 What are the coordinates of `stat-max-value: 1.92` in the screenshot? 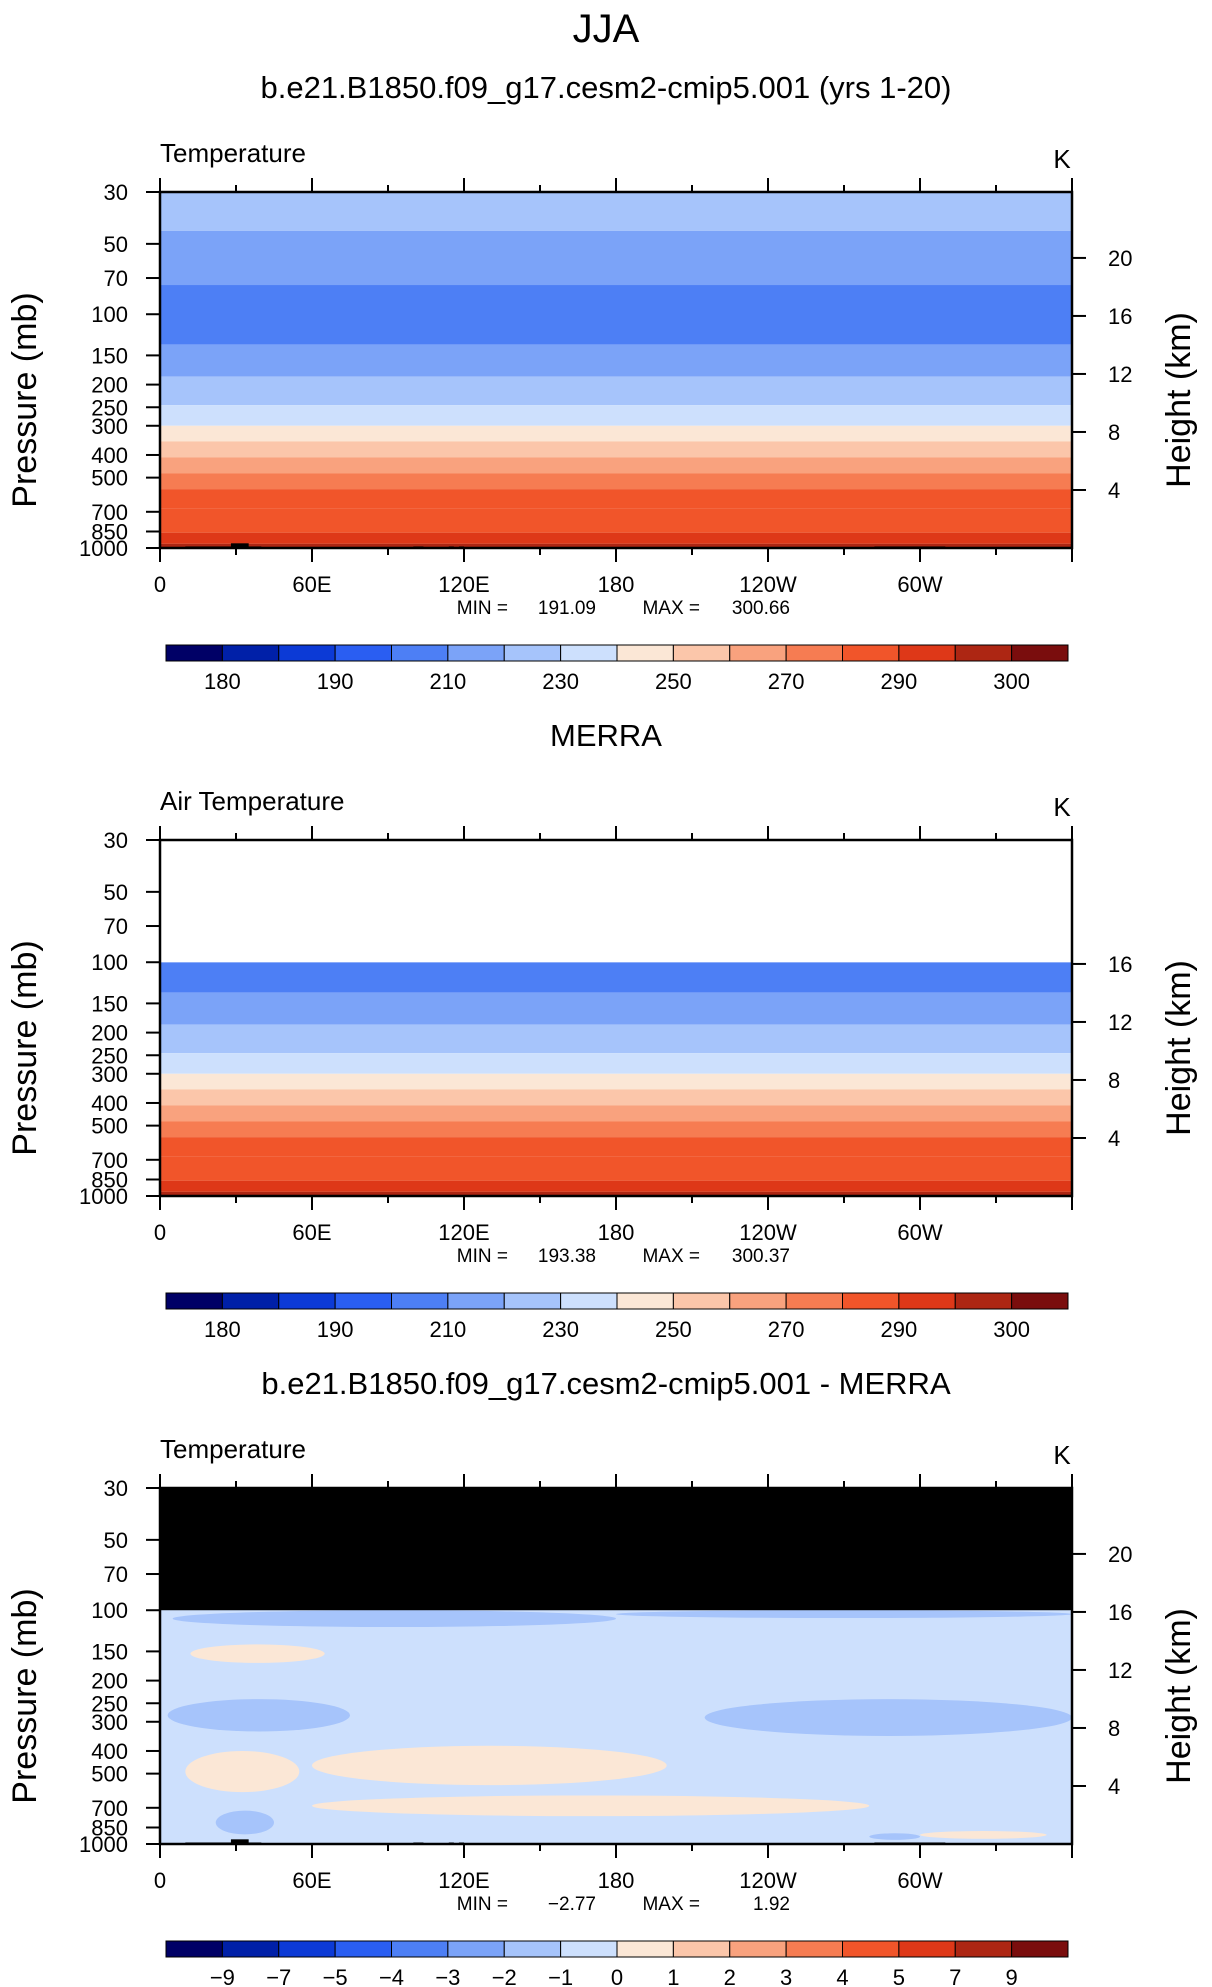 It's located at (771, 1904).